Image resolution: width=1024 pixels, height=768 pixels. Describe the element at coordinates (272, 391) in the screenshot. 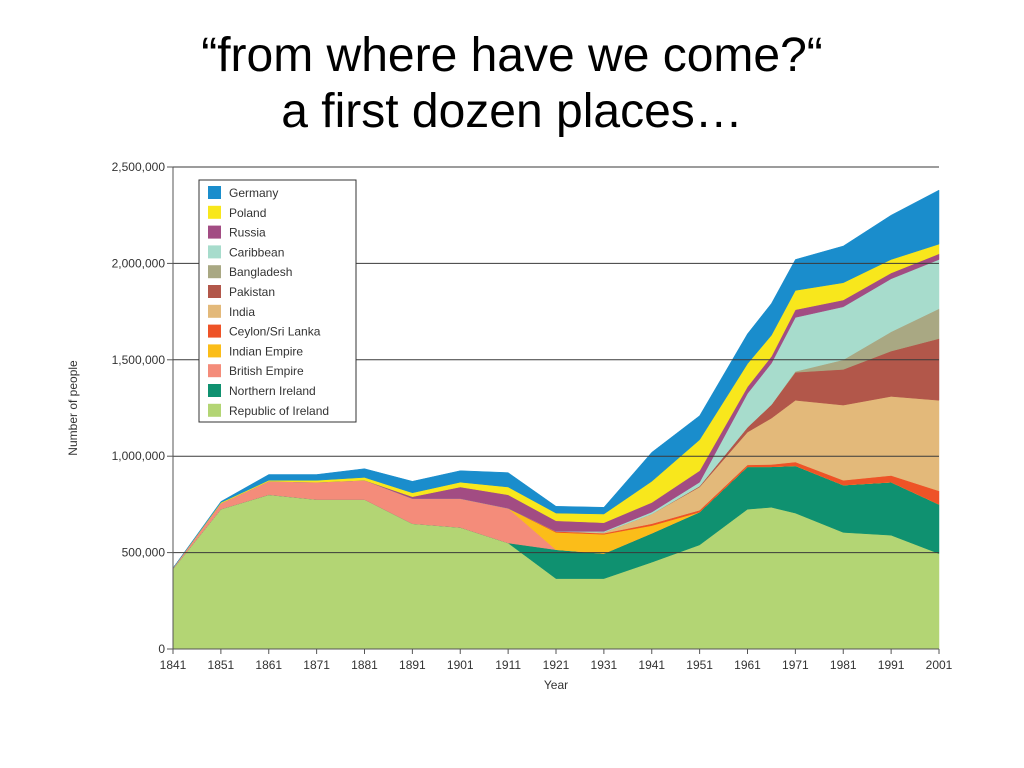

I see `legend-label: Northern Ireland` at that location.